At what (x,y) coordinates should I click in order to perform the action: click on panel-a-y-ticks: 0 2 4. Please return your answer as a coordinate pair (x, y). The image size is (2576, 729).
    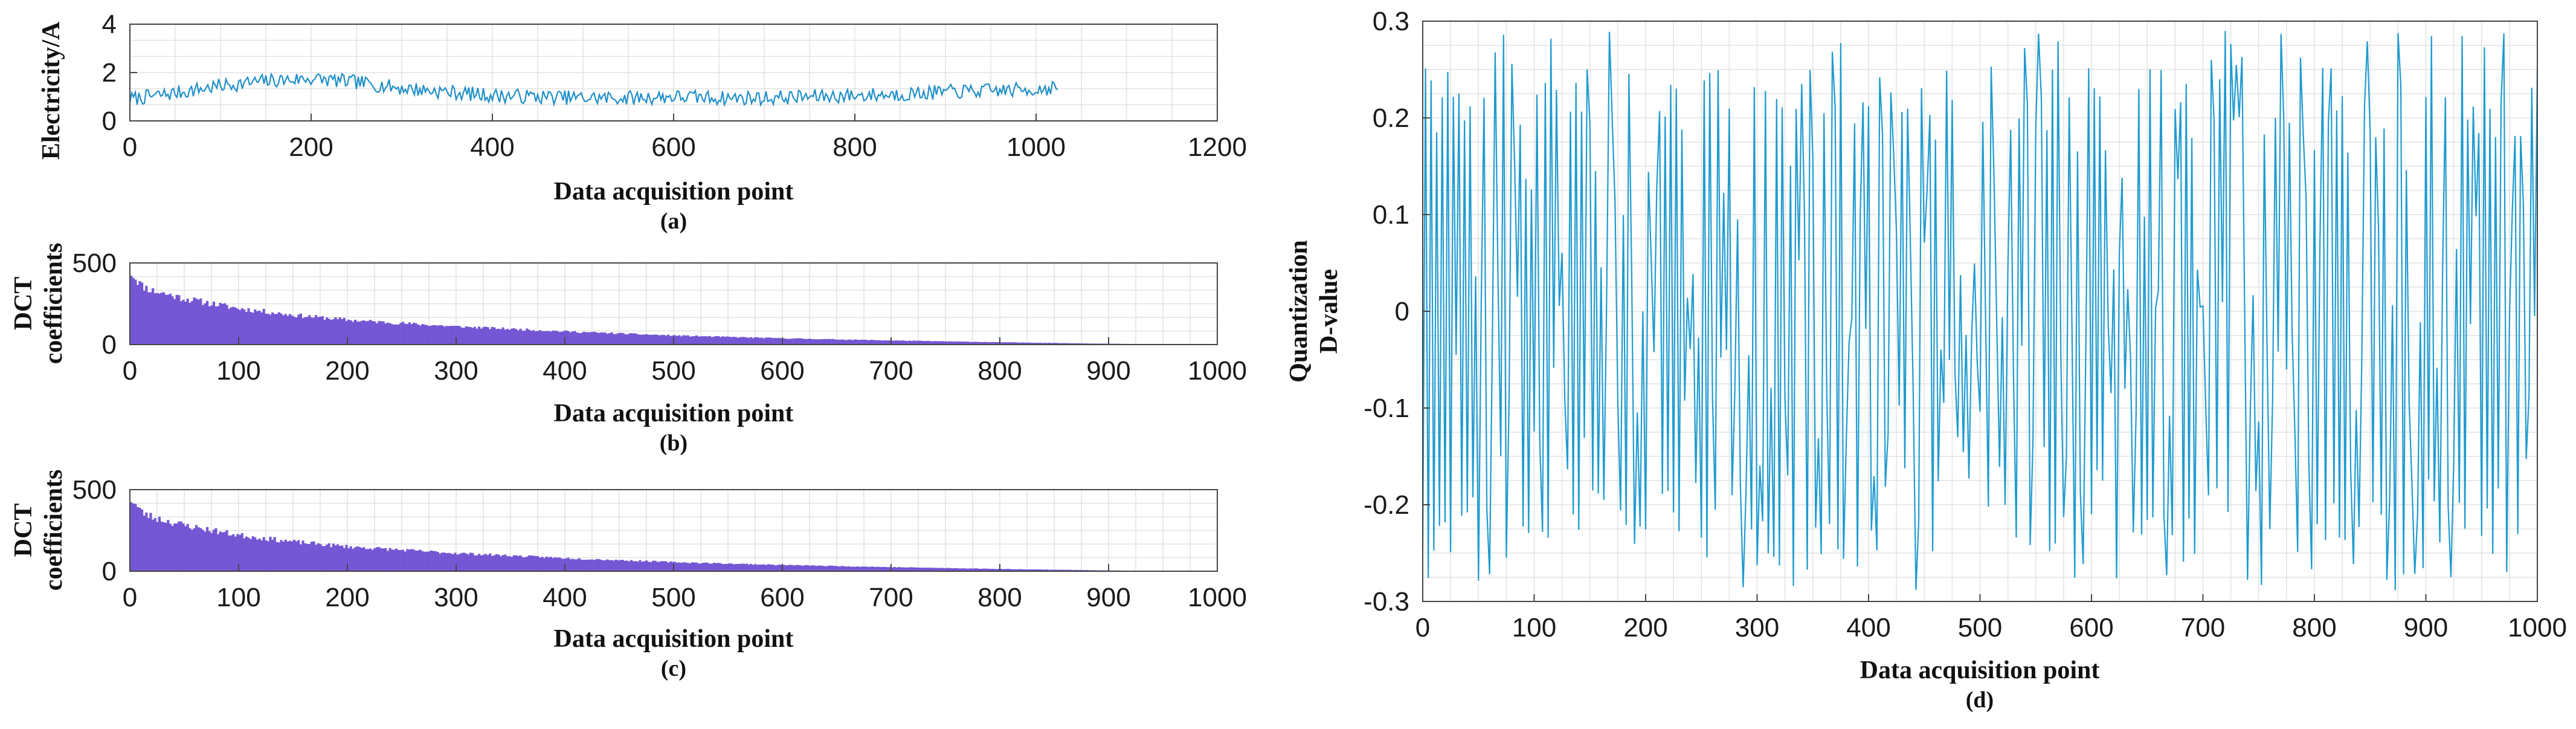
    Looking at the image, I should click on (120, 73).